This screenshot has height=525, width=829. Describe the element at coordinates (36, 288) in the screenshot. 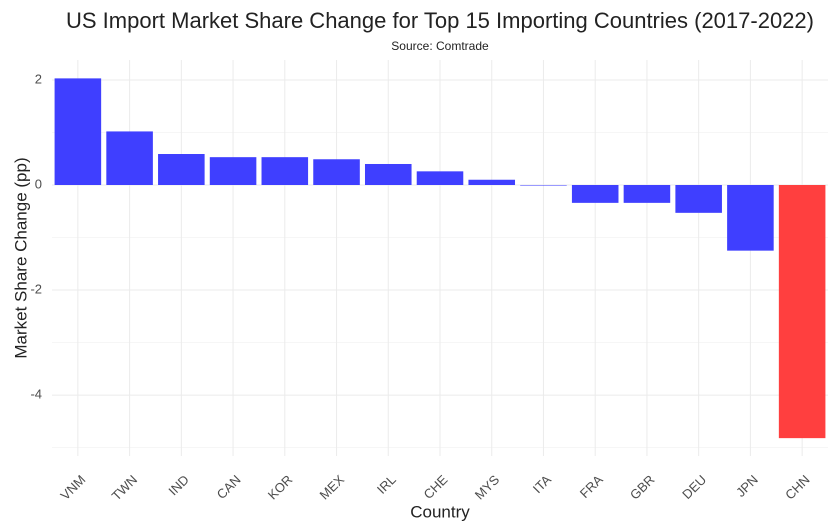

I see `y-tick-label: -2` at that location.